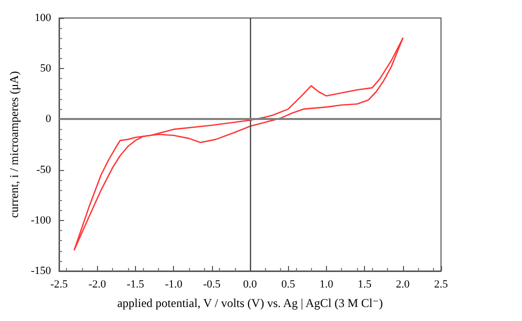 This screenshot has height=321, width=522. I want to click on y-tick-label: -100, so click(41, 220).